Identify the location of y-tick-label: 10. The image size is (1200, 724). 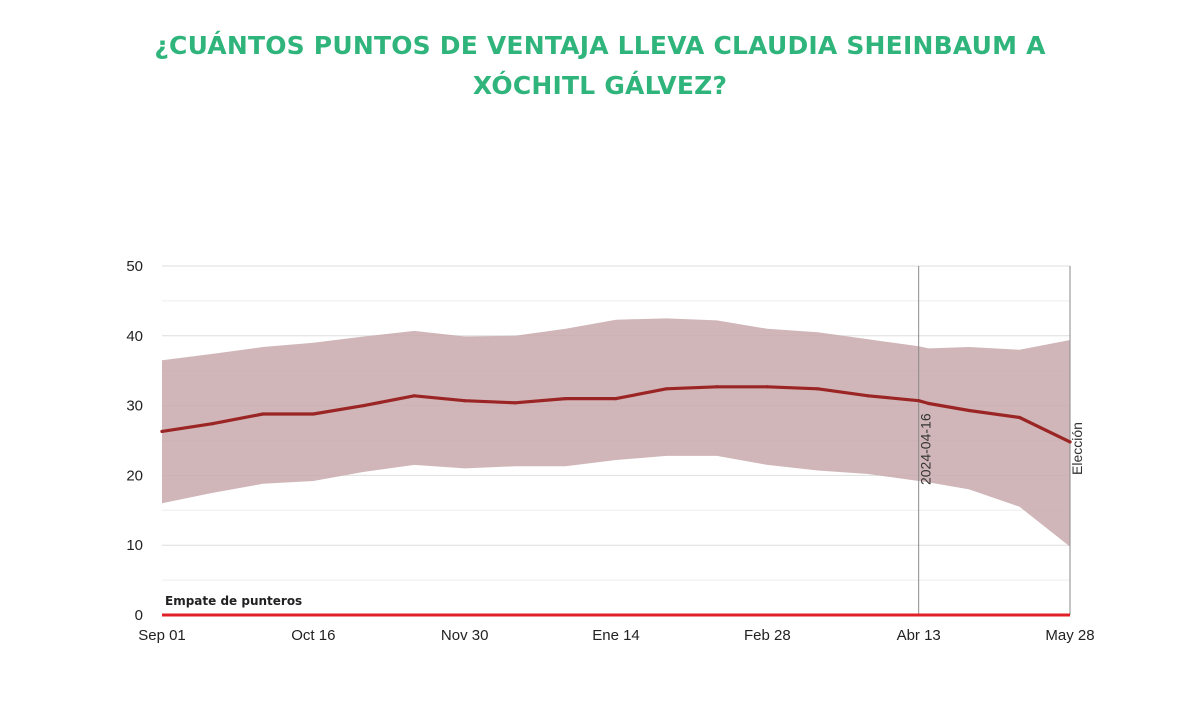
(134, 545).